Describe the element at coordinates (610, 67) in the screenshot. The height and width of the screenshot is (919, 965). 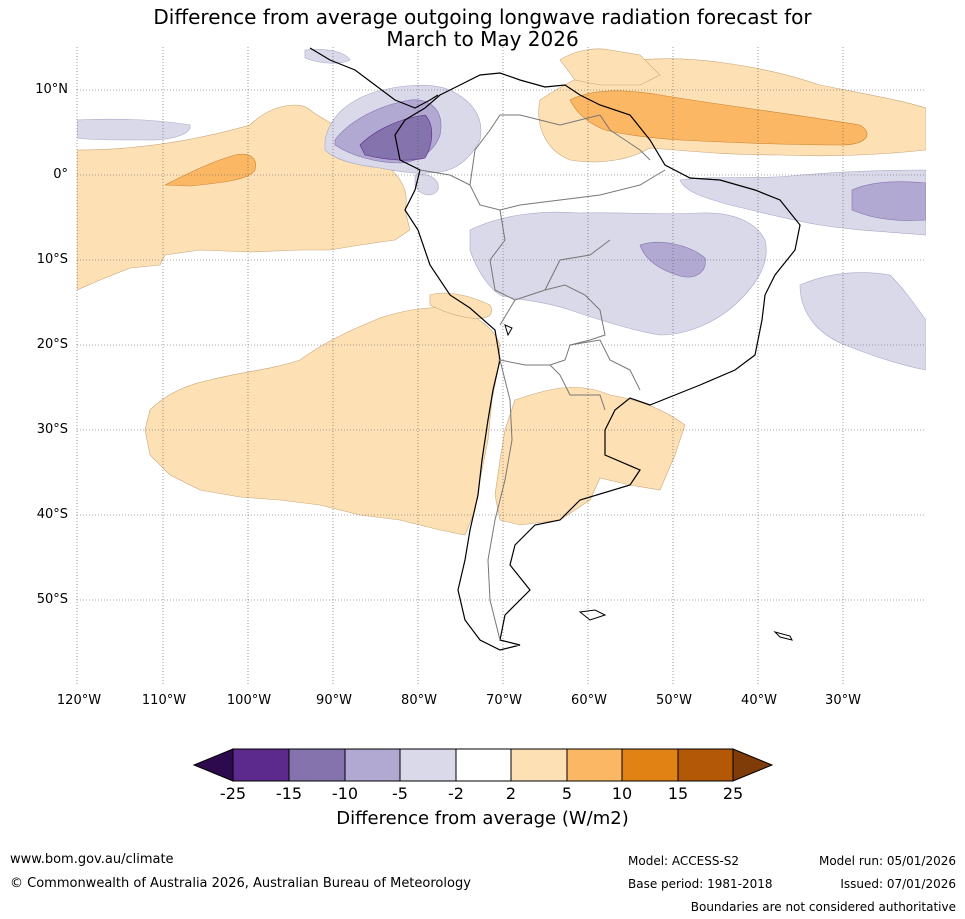
I see `positive-anomaly-caribbean` at that location.